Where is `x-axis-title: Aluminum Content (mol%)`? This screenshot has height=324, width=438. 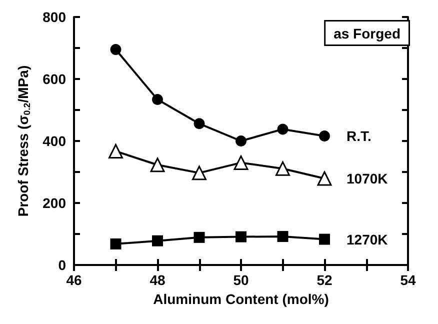
x-axis-title: Aluminum Content (mol%) is located at coordinates (241, 298).